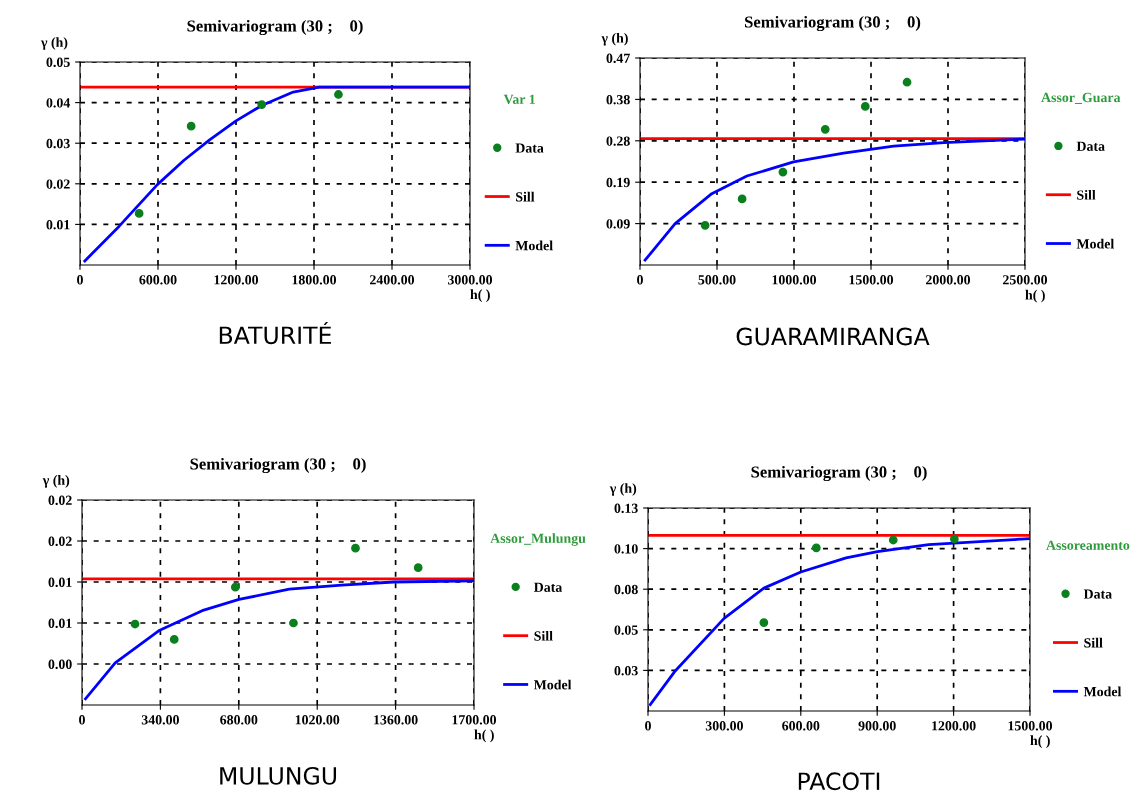 Image resolution: width=1137 pixels, height=800 pixels. What do you see at coordinates (474, 720) in the screenshot?
I see `x-tick-label: 1700.00` at bounding box center [474, 720].